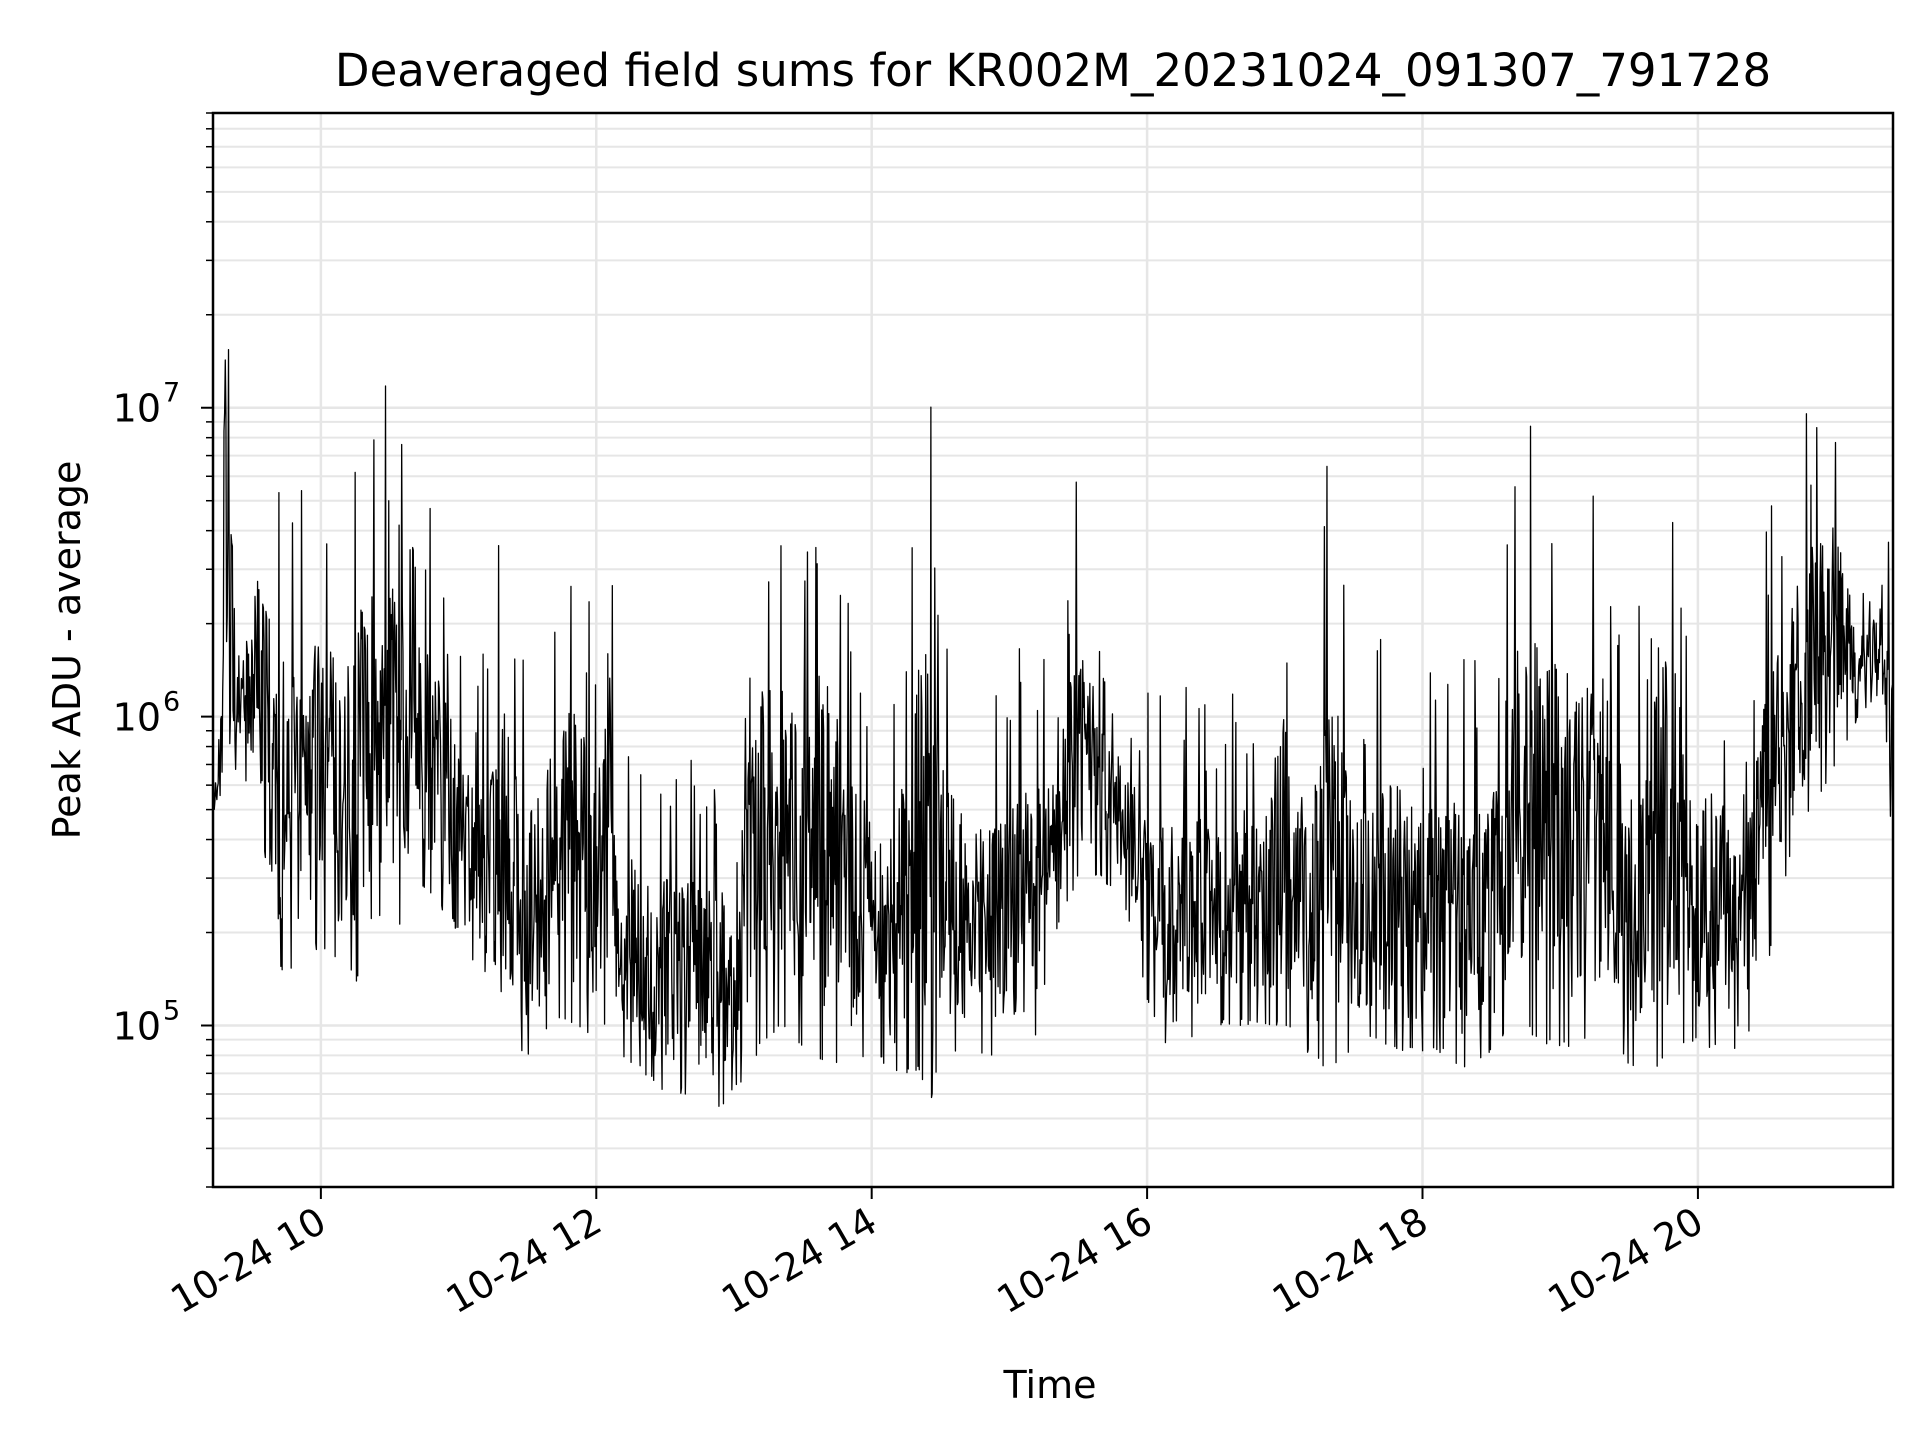 The width and height of the screenshot is (1920, 1440). Describe the element at coordinates (171, 1010) in the screenshot. I see `y-tick-label-exponent: 5` at that location.